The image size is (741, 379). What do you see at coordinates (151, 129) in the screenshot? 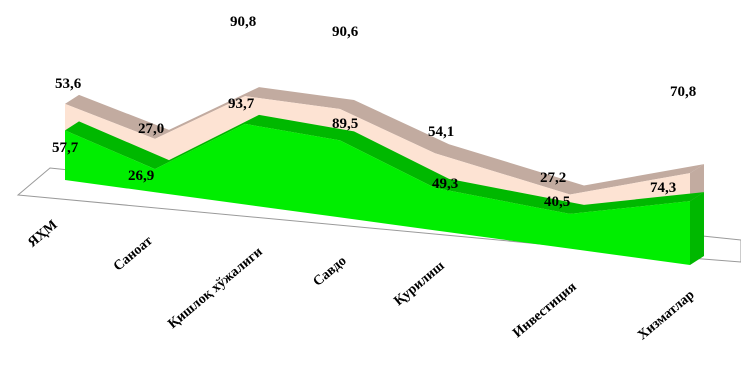
I see `data-label: 27,0` at bounding box center [151, 129].